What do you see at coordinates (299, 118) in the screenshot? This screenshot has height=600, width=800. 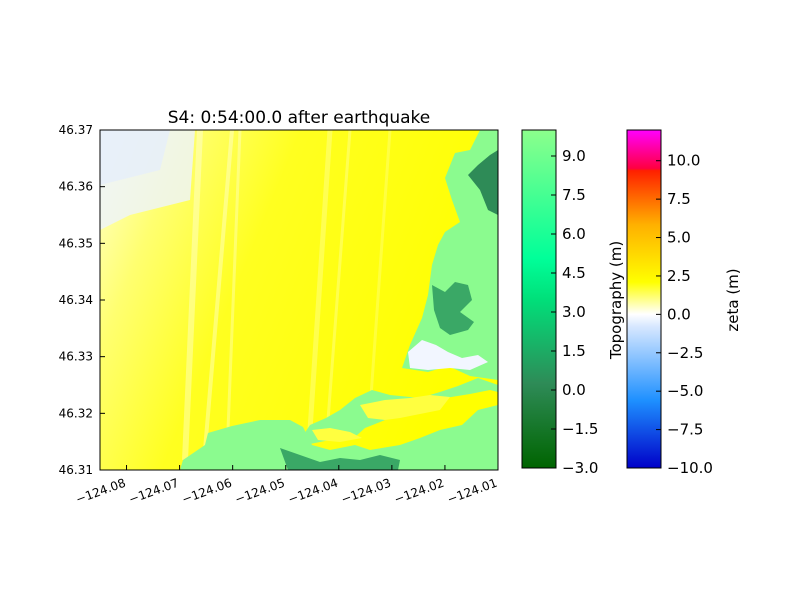 I see `chart-title: S4: 0:54:00.0 after earthquake` at bounding box center [299, 118].